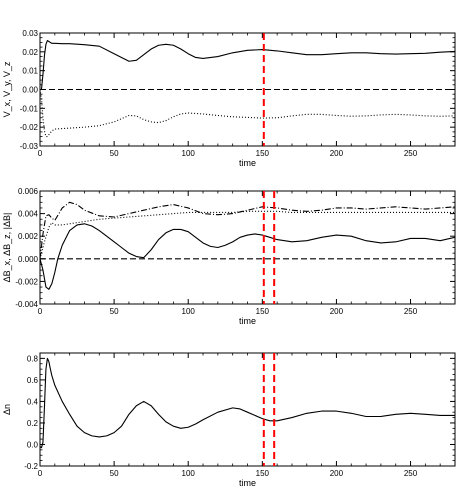 The width and height of the screenshot is (458, 489). What do you see at coordinates (411, 311) in the screenshot?
I see `chart-2-xtick-label-5: 250` at bounding box center [411, 311].